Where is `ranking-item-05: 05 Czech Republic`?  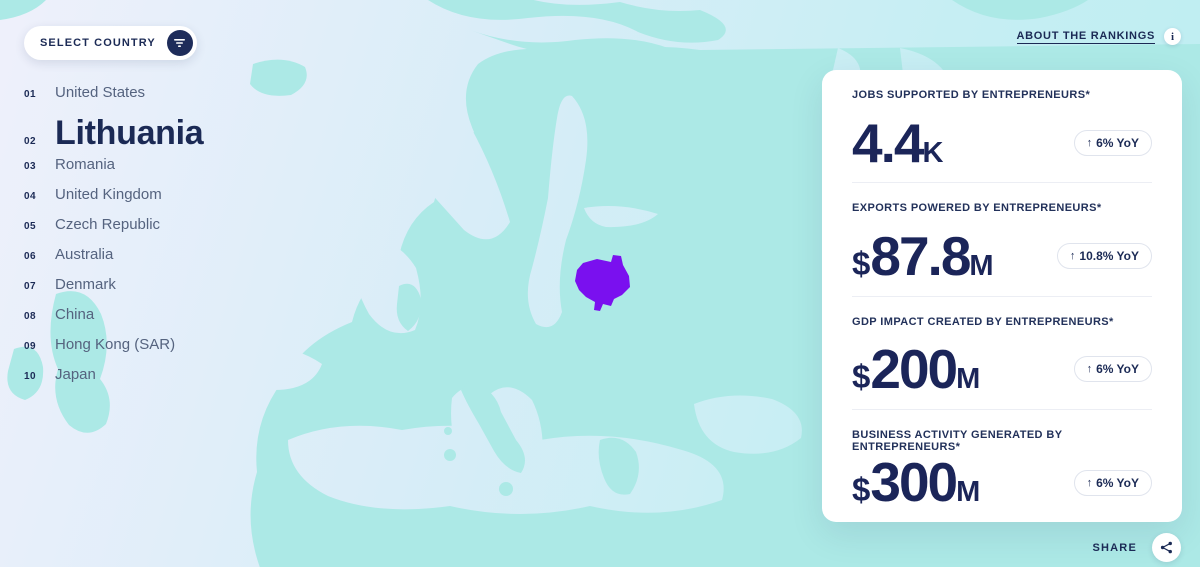 ranking-item-05: 05 Czech Republic is located at coordinates (174, 231).